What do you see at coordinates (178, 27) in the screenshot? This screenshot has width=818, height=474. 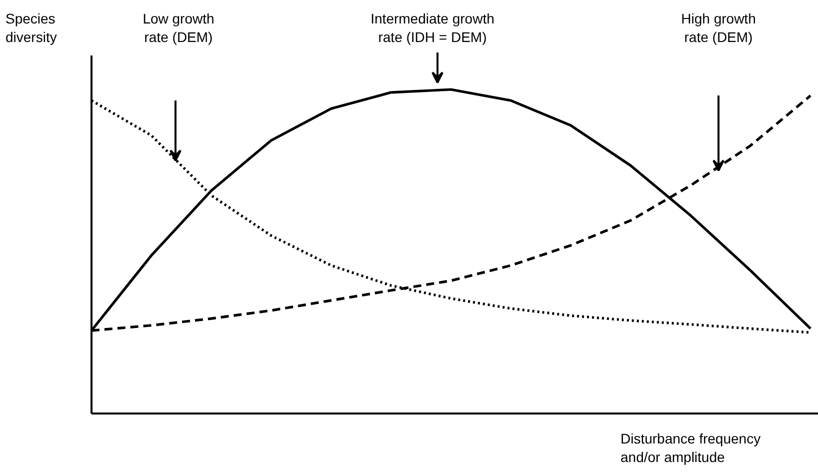 I see `text: Low growth rate (DEM)` at bounding box center [178, 27].